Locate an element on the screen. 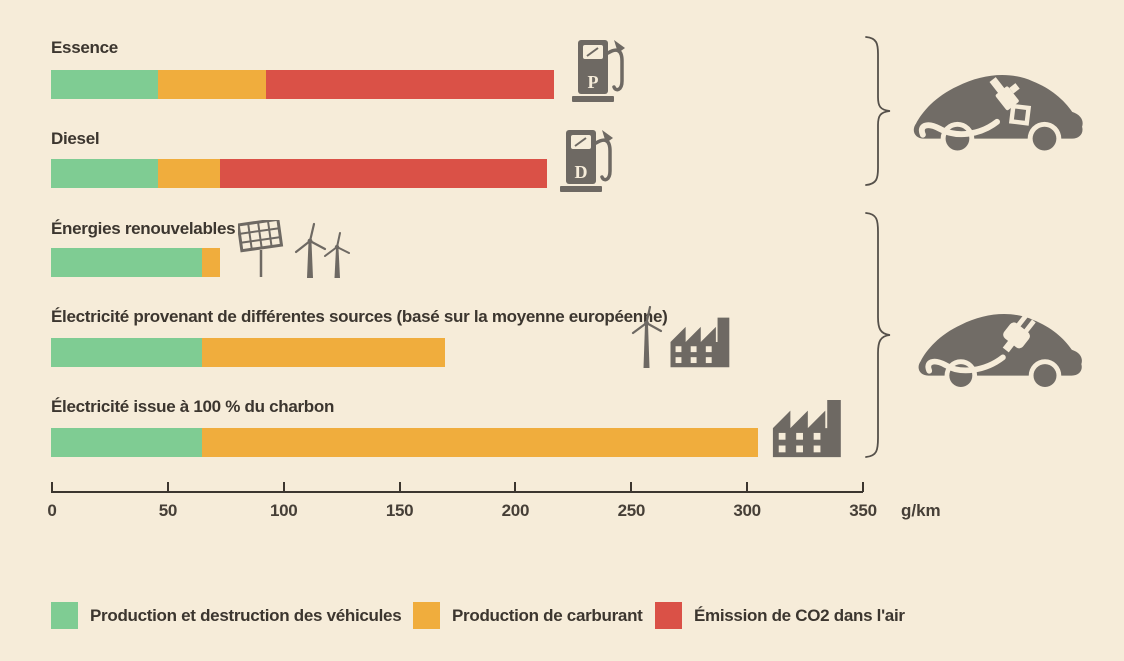 The height and width of the screenshot is (661, 1124). bar-diesel is located at coordinates (299, 173).